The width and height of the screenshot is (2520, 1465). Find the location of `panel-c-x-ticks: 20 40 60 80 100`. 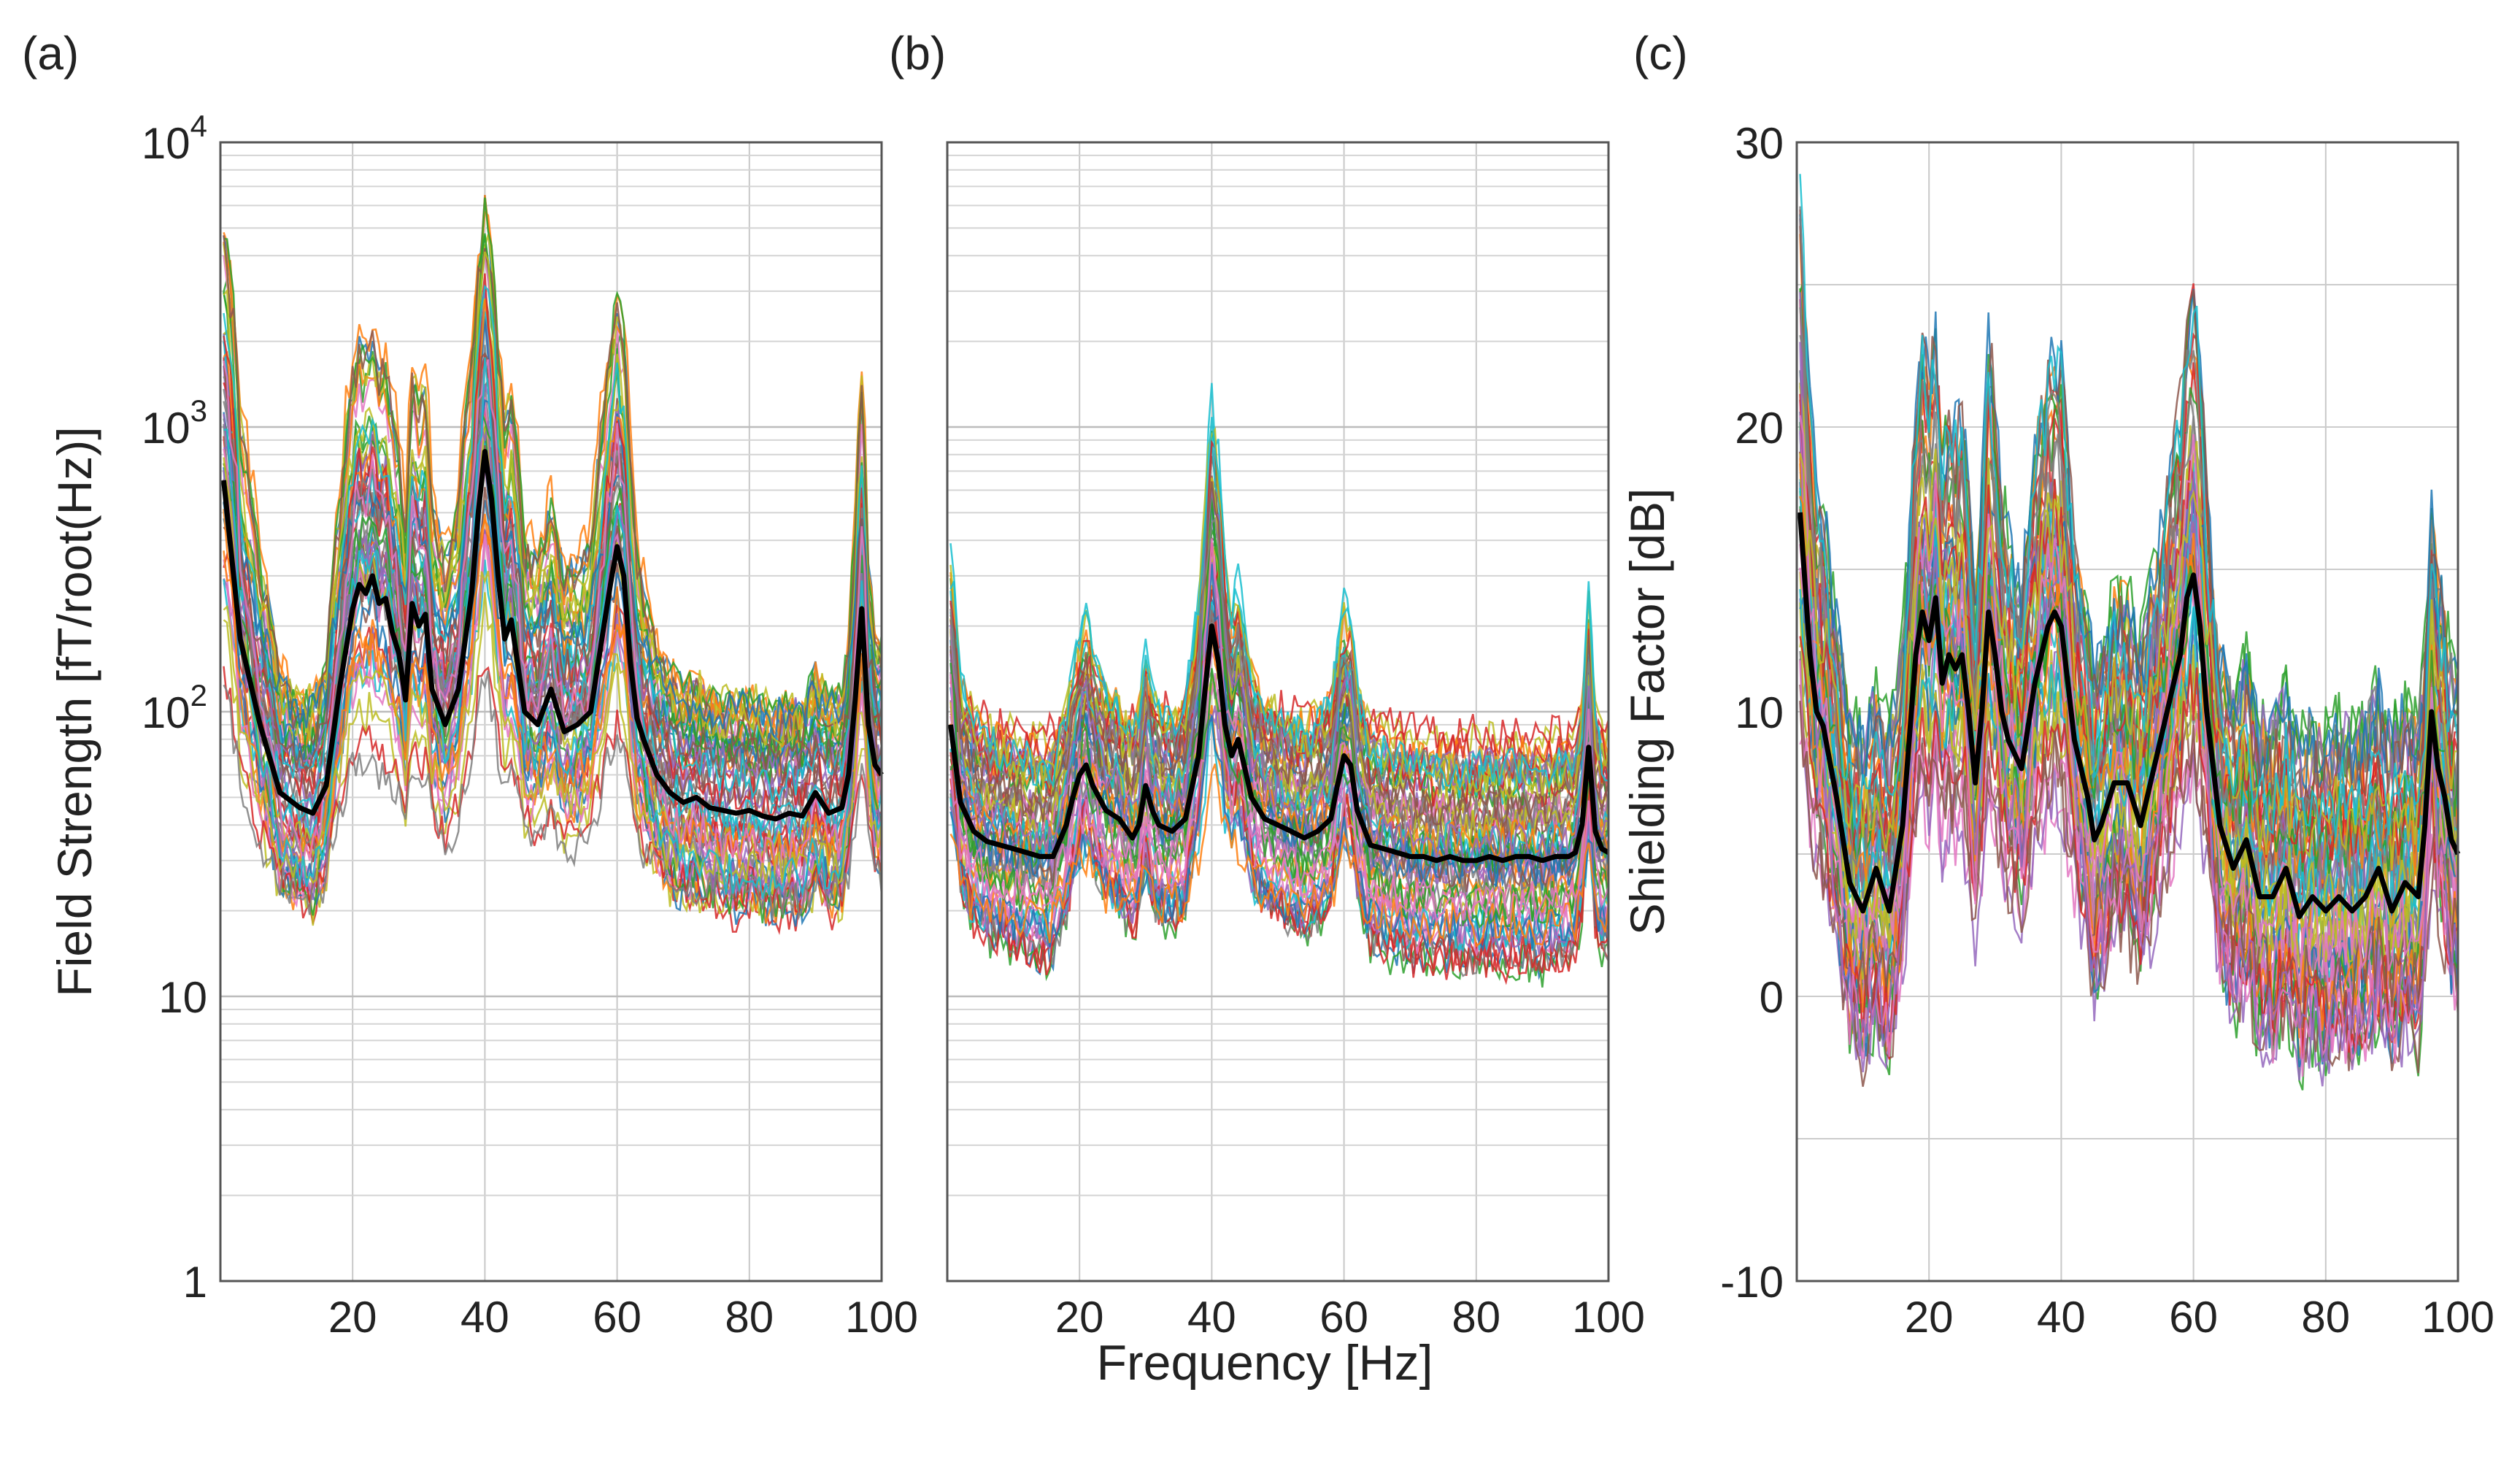

panel-c-x-ticks: 20 40 60 80 100 is located at coordinates (2199, 1317).